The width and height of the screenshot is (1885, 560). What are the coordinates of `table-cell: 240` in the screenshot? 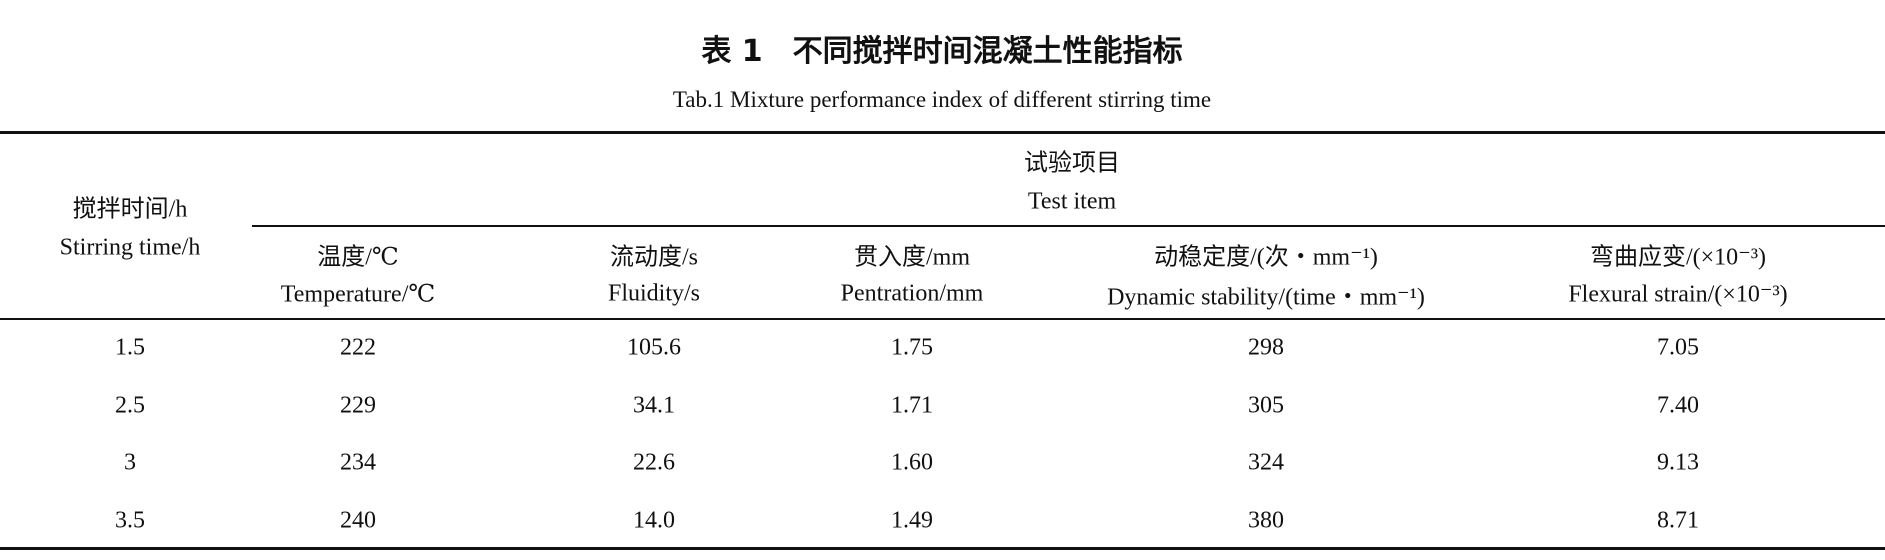 It's located at (358, 520).